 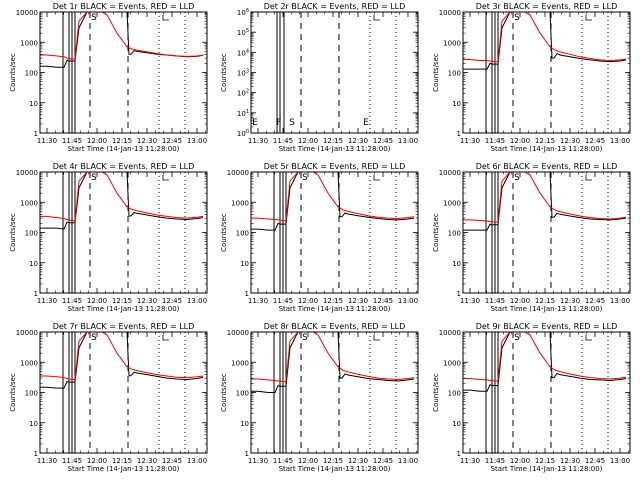 What do you see at coordinates (124, 166) in the screenshot?
I see `chart-title: Det 4r BLACK = Events, RED = LLD` at bounding box center [124, 166].